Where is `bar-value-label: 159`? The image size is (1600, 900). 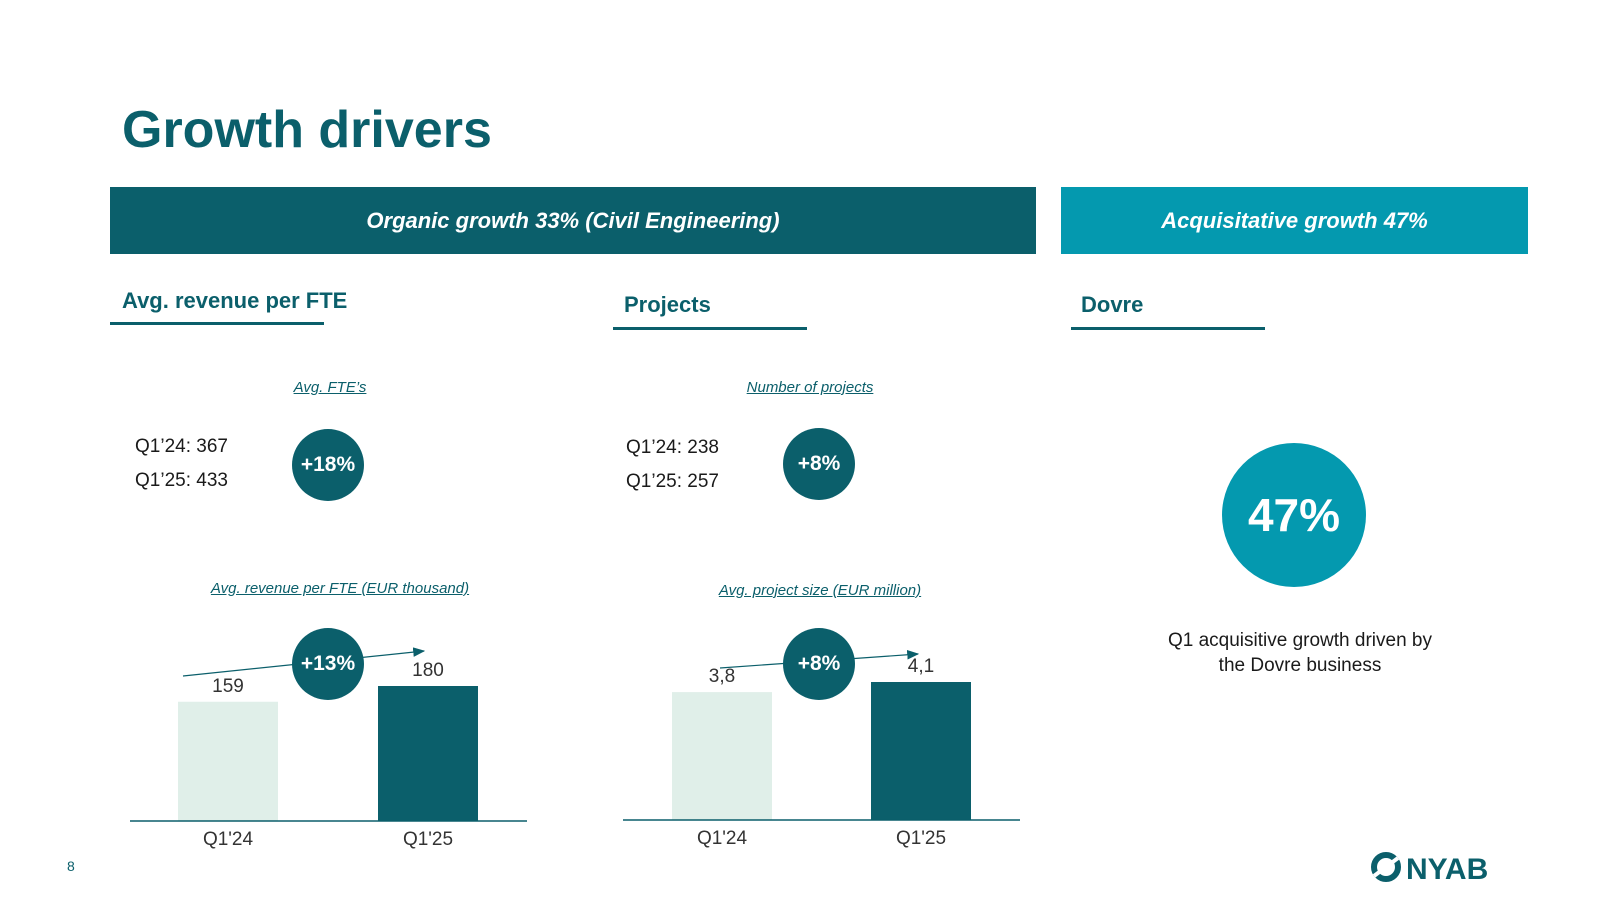
bar-value-label: 159 is located at coordinates (228, 686).